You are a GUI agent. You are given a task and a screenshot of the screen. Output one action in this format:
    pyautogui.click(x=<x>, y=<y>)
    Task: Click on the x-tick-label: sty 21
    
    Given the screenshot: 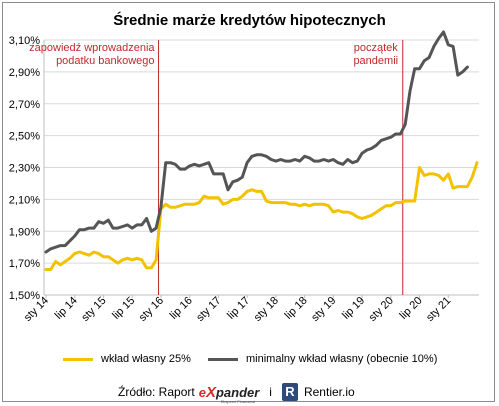 What is the action you would take?
    pyautogui.click(x=438, y=309)
    